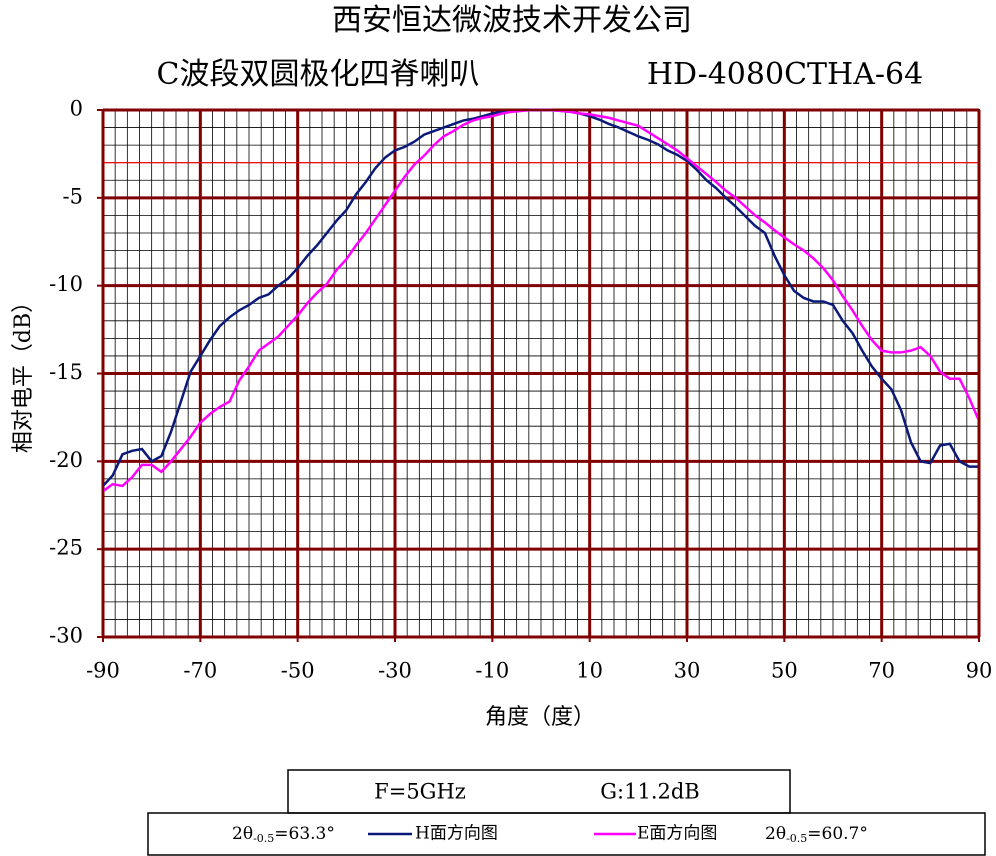 The image size is (996, 856). What do you see at coordinates (395, 671) in the screenshot?
I see `x-tick-label: -30` at bounding box center [395, 671].